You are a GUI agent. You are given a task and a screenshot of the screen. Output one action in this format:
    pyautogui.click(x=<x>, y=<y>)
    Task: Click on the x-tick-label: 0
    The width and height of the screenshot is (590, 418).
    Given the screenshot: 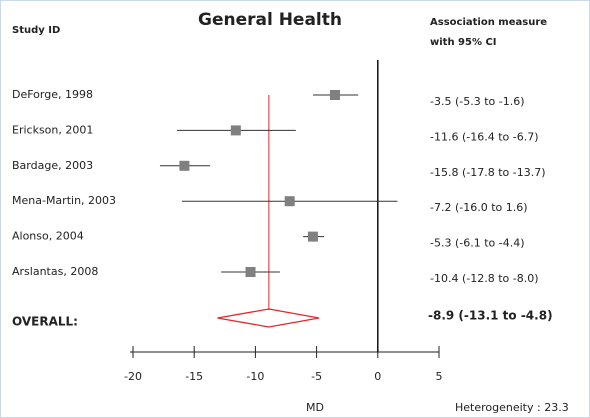 What is the action you would take?
    pyautogui.click(x=377, y=376)
    